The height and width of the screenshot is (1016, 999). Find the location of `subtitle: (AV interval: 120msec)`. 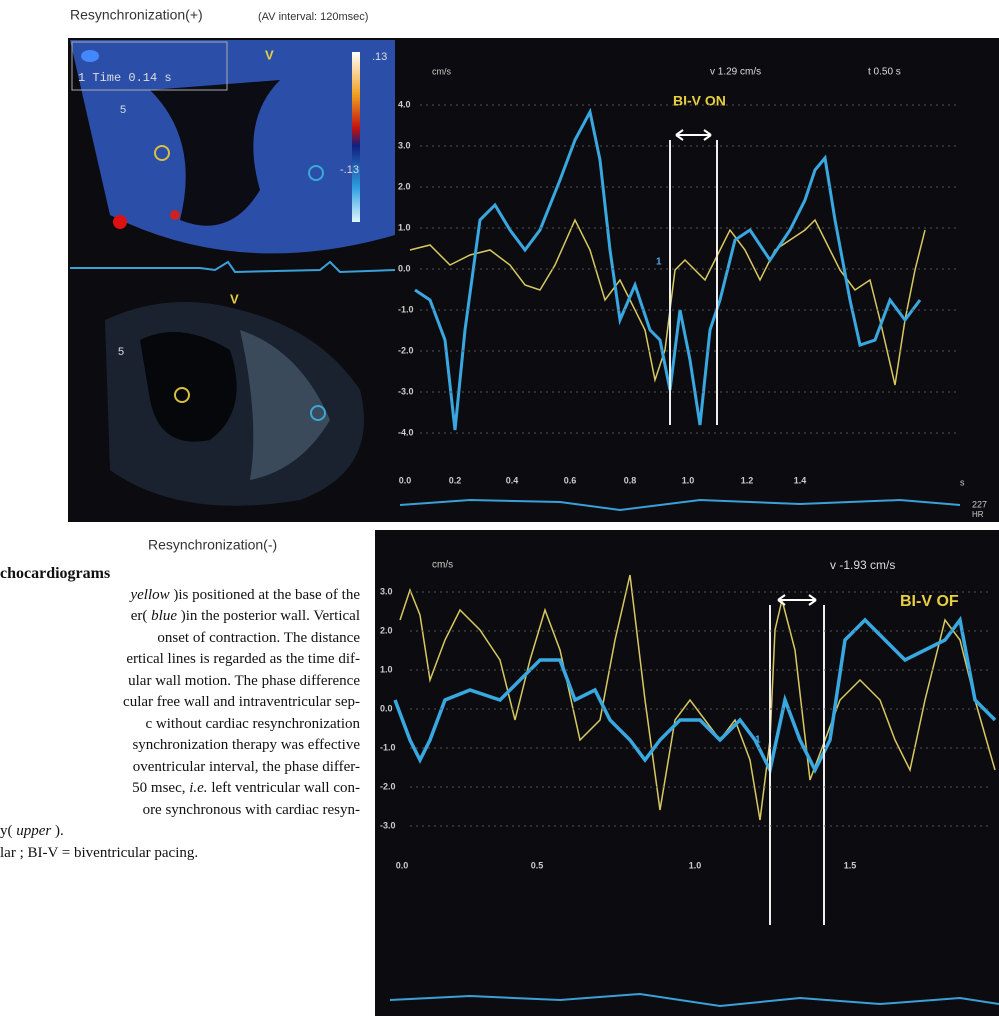

subtitle: (AV interval: 120msec) is located at coordinates (313, 17).